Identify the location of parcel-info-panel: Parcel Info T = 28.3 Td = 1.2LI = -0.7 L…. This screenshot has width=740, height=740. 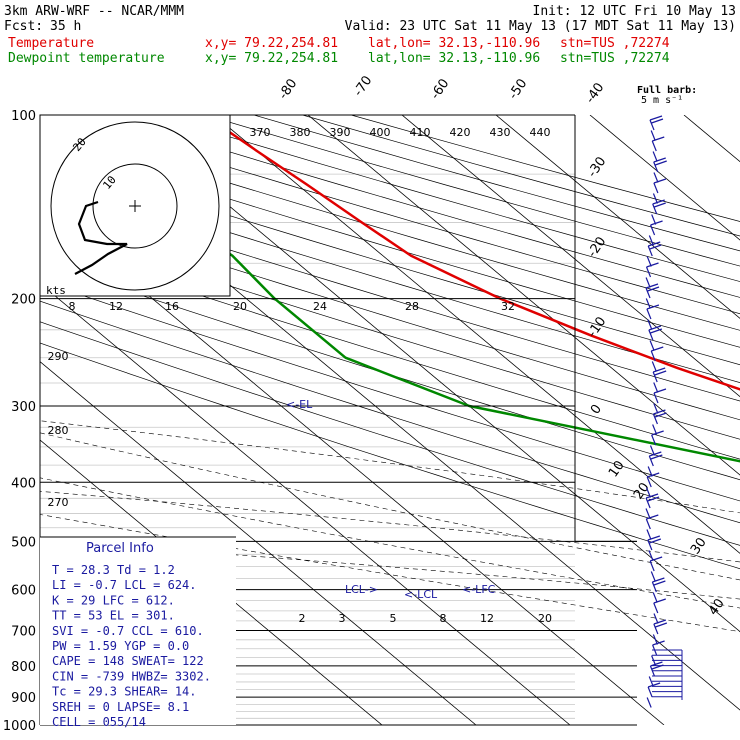
(138, 632).